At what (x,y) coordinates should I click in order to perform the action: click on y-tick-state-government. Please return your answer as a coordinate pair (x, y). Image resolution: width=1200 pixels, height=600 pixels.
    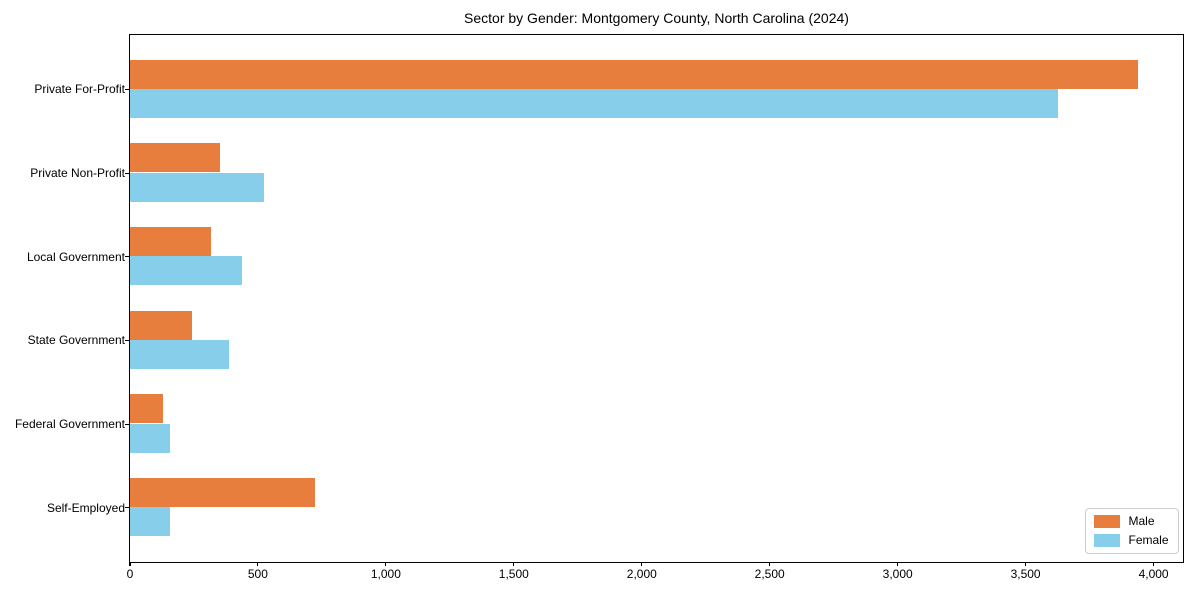
    Looking at the image, I should click on (126, 340).